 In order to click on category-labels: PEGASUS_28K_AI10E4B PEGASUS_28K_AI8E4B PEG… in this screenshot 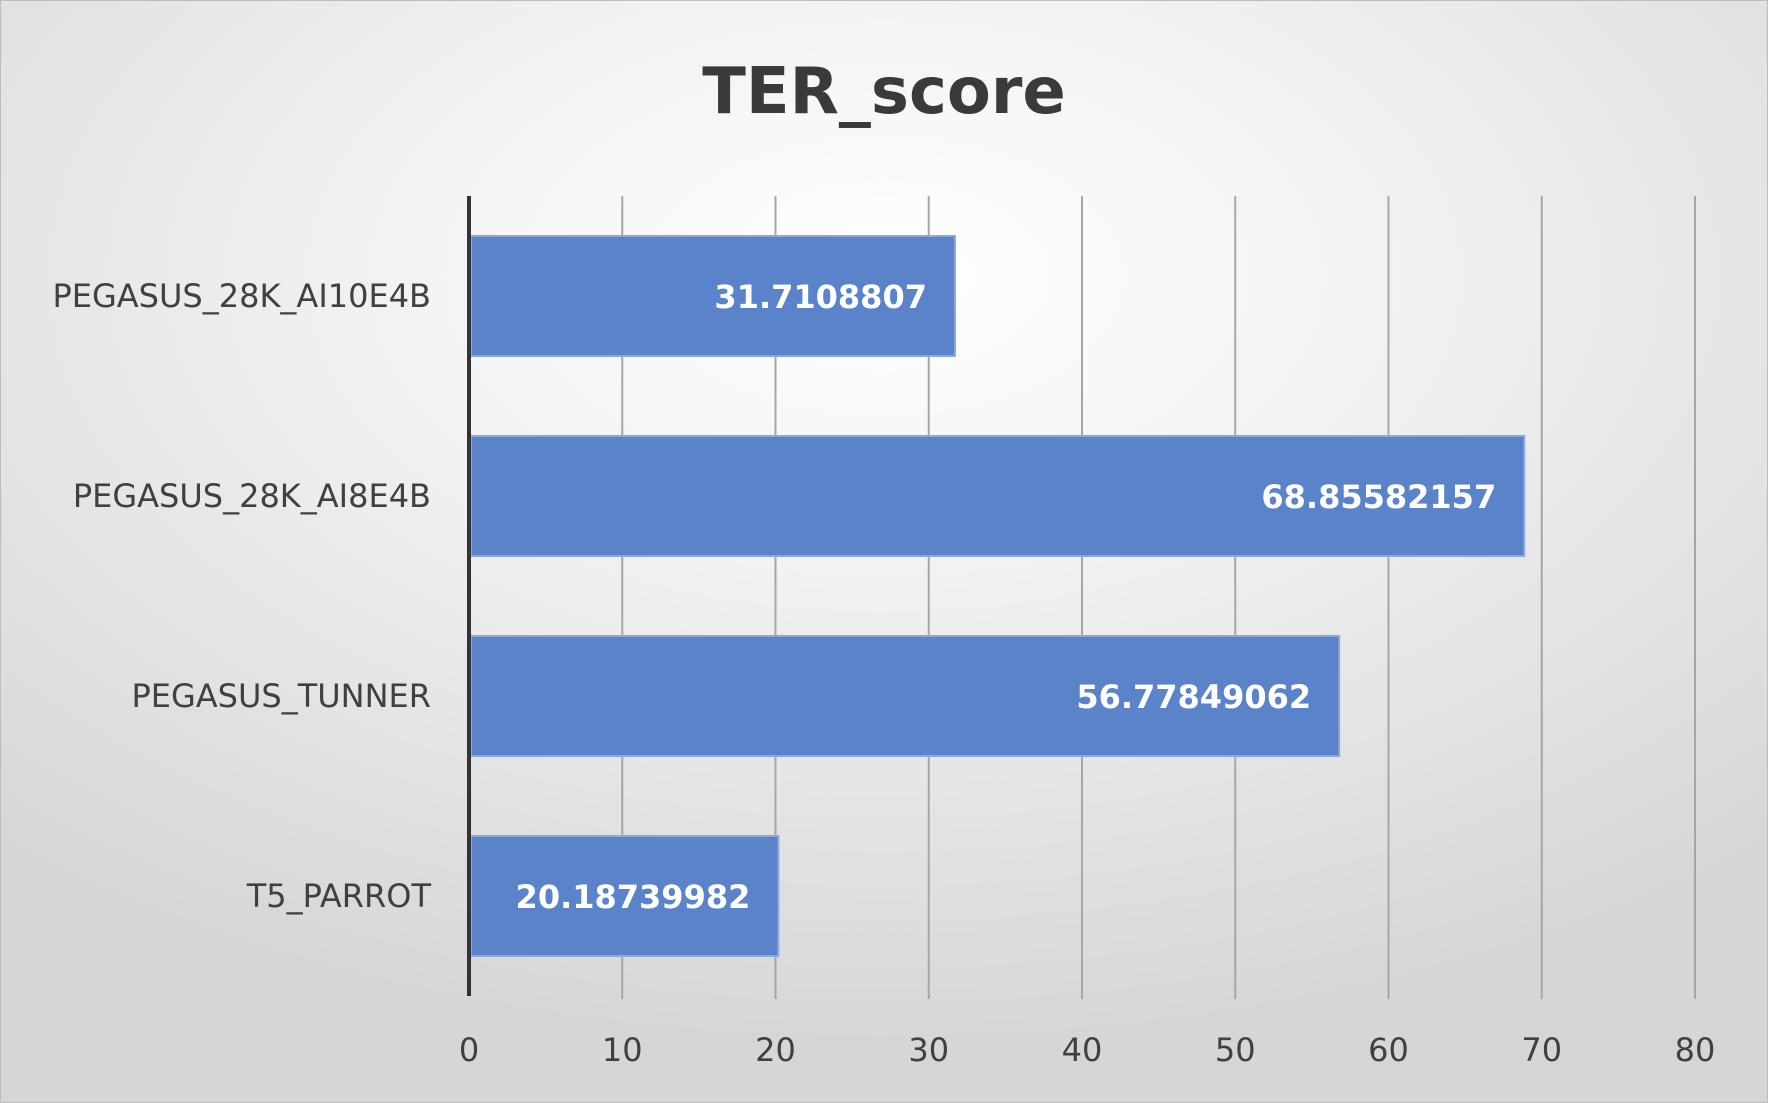, I will do `click(241, 596)`.